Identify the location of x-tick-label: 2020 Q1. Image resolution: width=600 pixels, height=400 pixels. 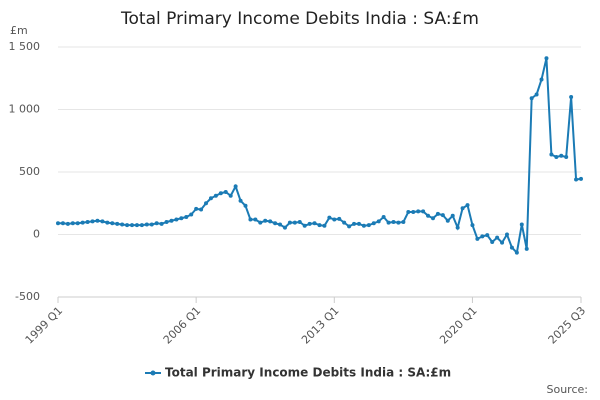
(458, 325).